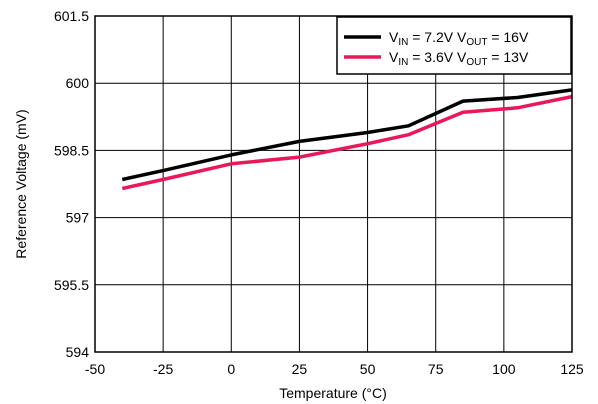  What do you see at coordinates (78, 218) in the screenshot?
I see `y-tick-label: 597` at bounding box center [78, 218].